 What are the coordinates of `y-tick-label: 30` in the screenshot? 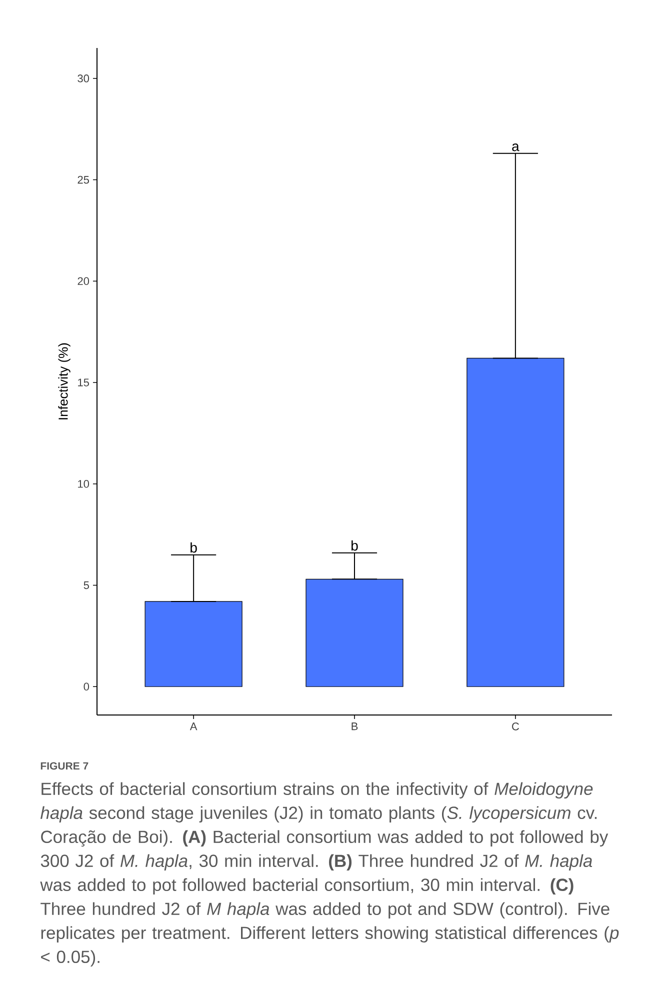 It's located at (84, 78).